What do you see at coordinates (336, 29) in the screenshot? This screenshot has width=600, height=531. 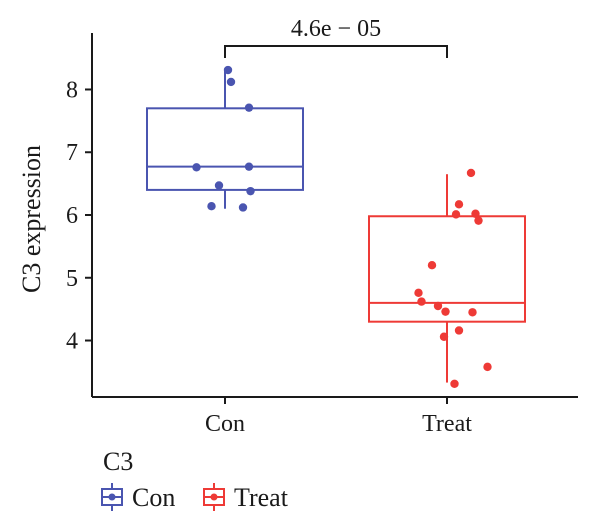 I see `p-value-label: 4.6e − 05` at bounding box center [336, 29].